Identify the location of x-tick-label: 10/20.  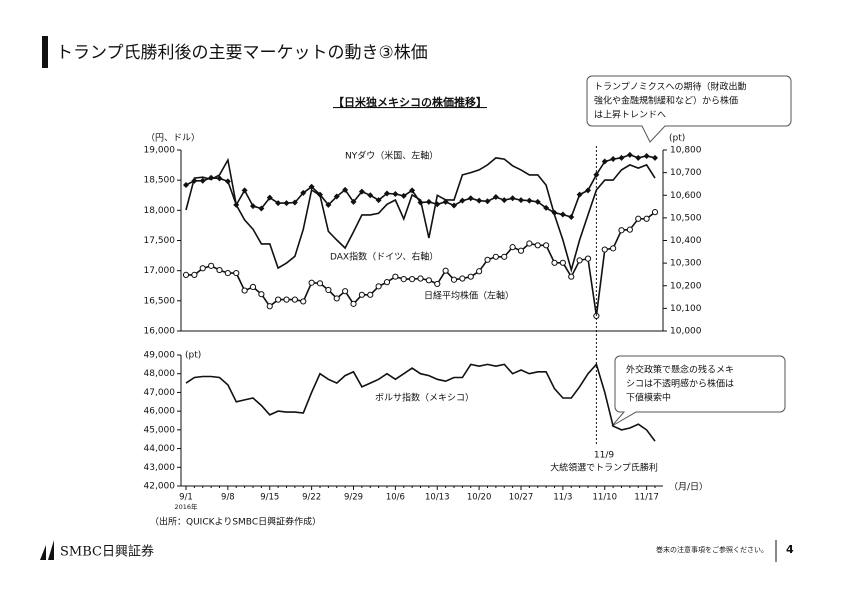
(479, 498).